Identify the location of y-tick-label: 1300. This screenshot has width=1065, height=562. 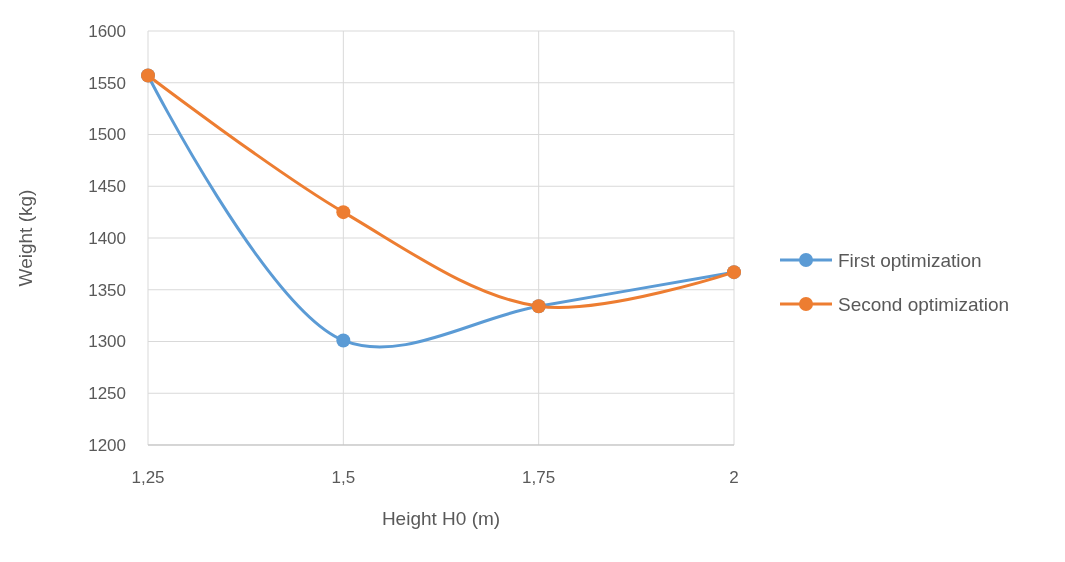
(107, 342).